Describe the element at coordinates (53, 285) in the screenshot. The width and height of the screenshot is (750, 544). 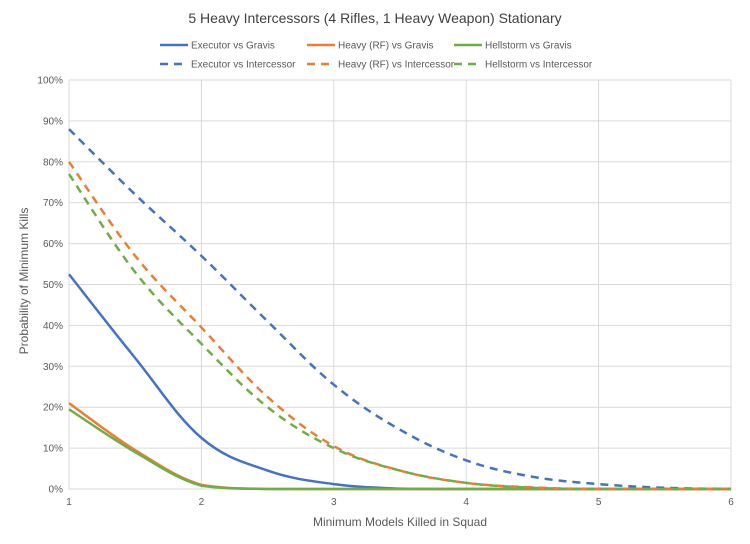
I see `y-tick-label: 50%` at that location.